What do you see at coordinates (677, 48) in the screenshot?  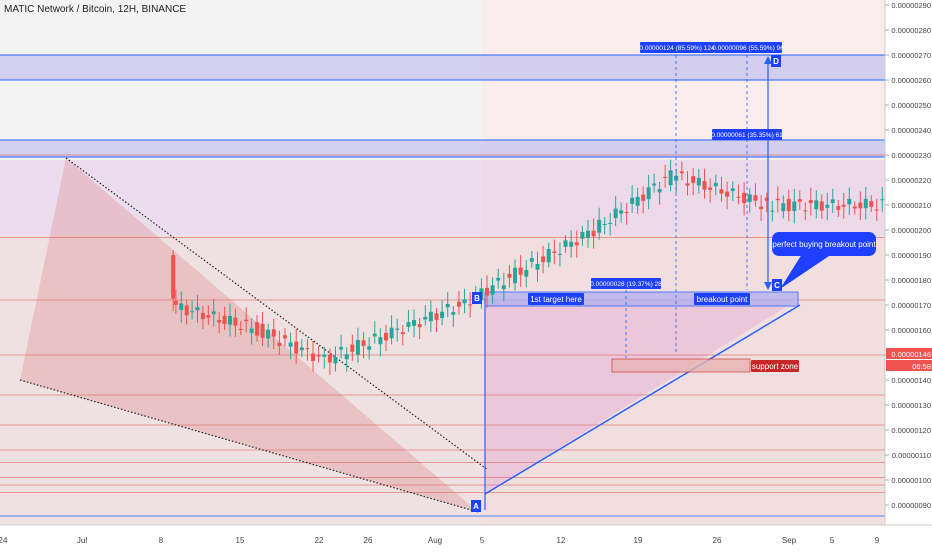 I see `measure-label-124-text: 0.00000124 (85.59%) 124` at bounding box center [677, 48].